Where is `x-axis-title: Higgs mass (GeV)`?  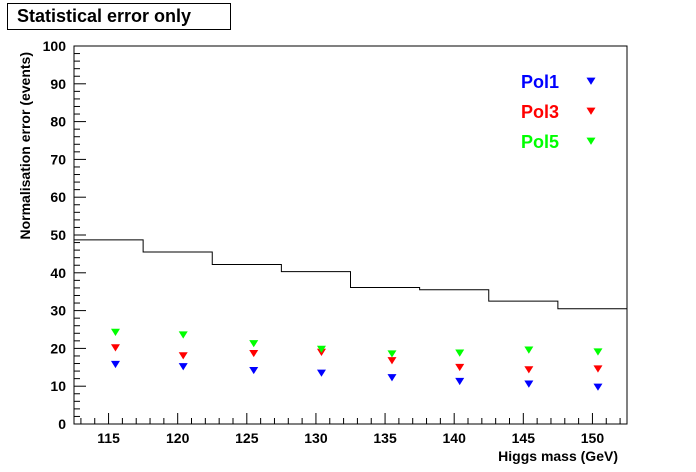
x-axis-title: Higgs mass (GeV) is located at coordinates (558, 456).